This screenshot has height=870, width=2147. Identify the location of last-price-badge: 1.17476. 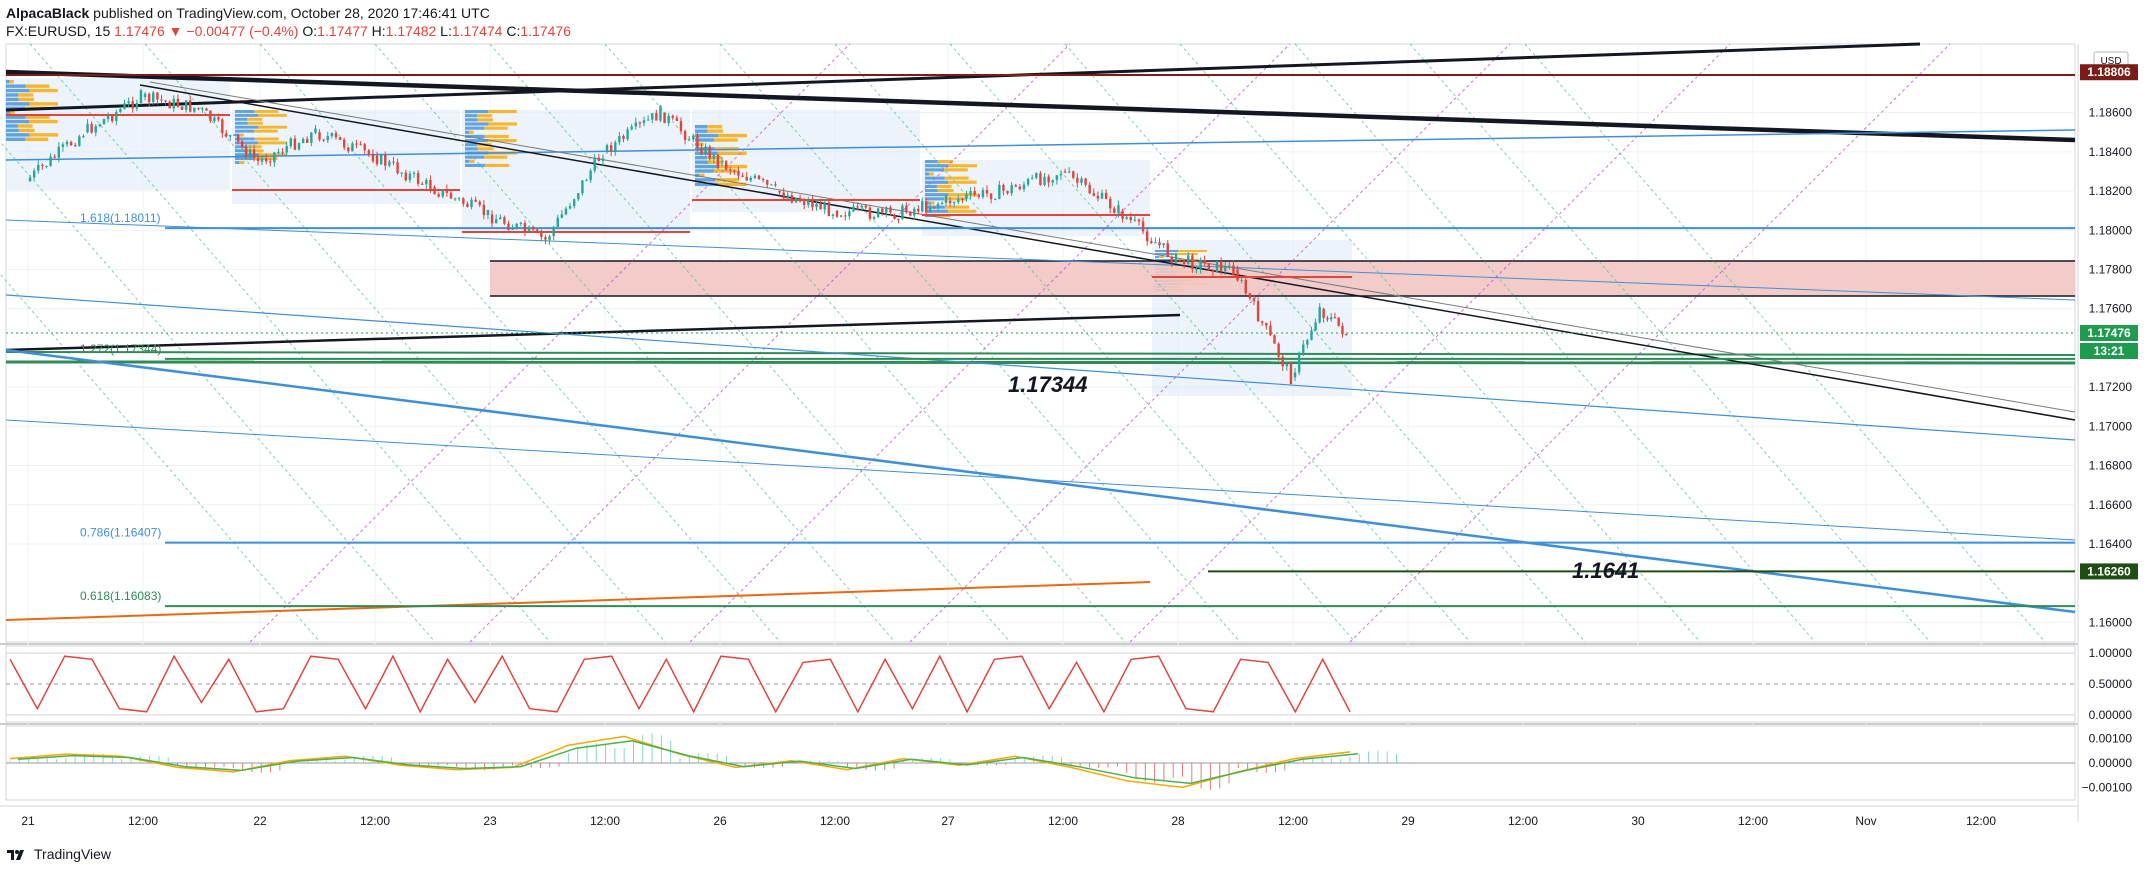
(2109, 333).